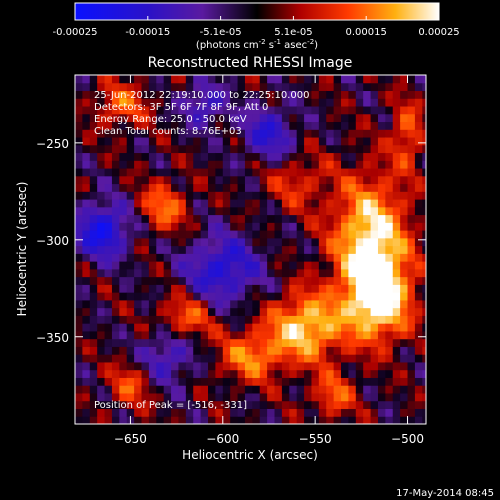 This screenshot has width=500, height=500. Describe the element at coordinates (130, 439) in the screenshot. I see `x-tick-label: −650` at that location.